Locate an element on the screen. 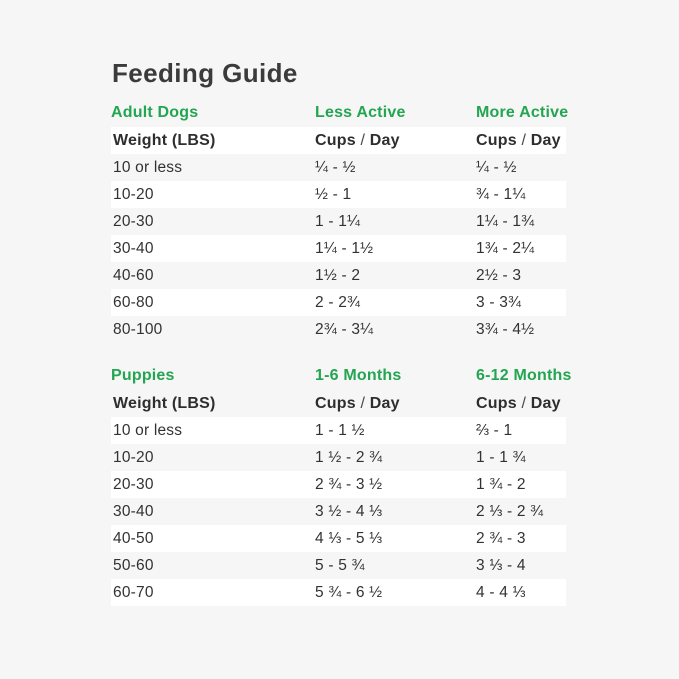 The height and width of the screenshot is (679, 679). table-row: 50-60 5 - 5 ¾ 3 ⅓ - 4 is located at coordinates (338, 565).